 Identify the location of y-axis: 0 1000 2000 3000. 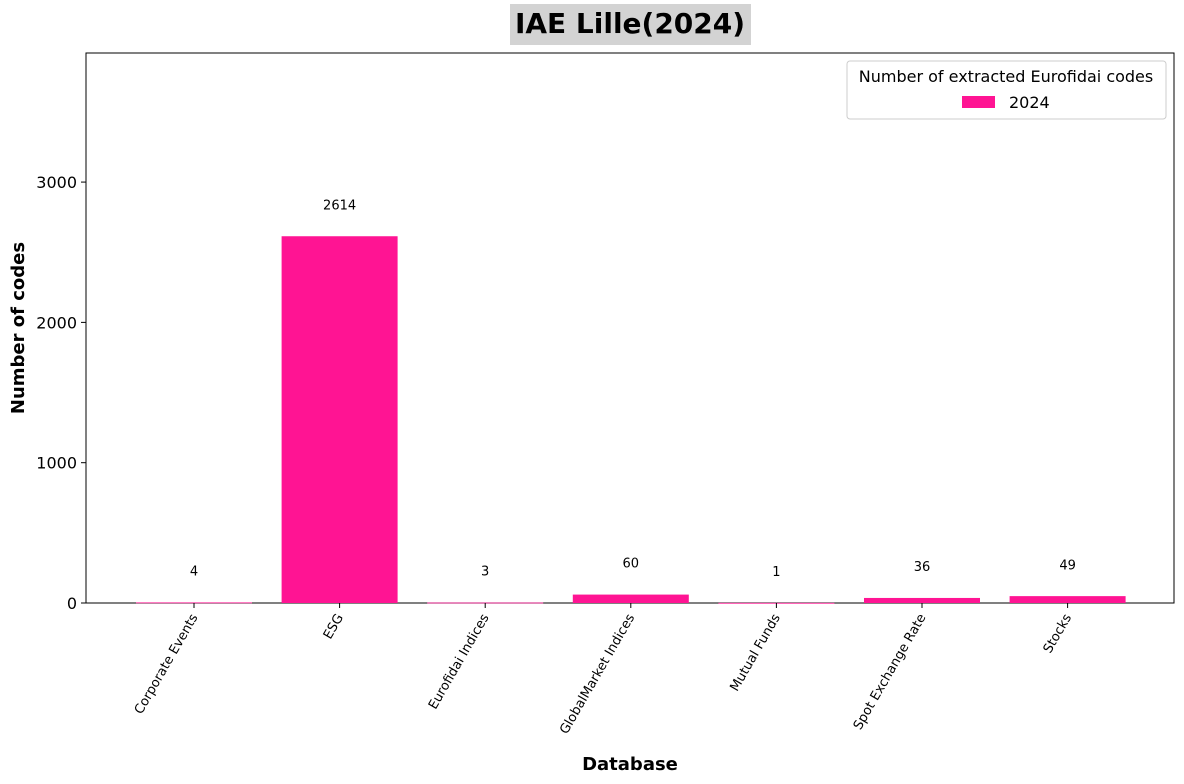
(61, 393).